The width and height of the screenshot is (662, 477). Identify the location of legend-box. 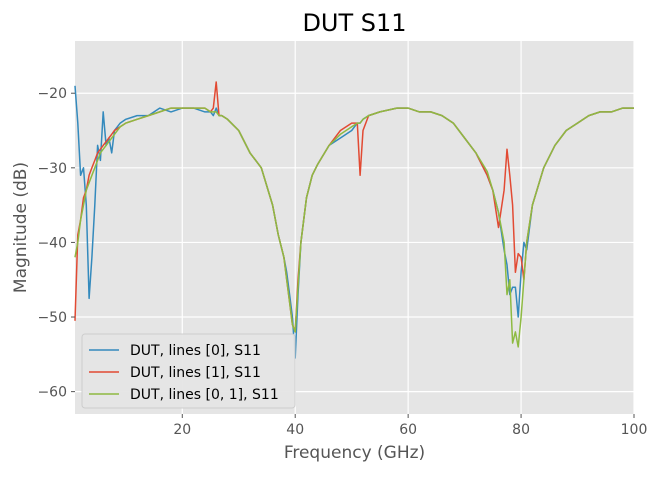
(188, 371).